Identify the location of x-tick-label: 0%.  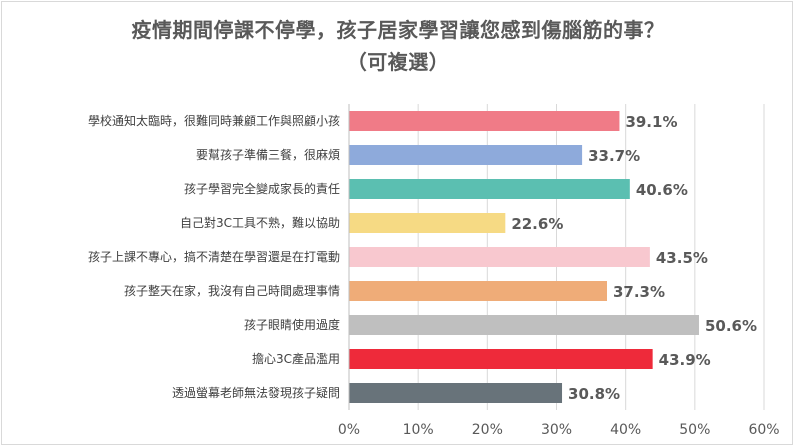
(349, 430).